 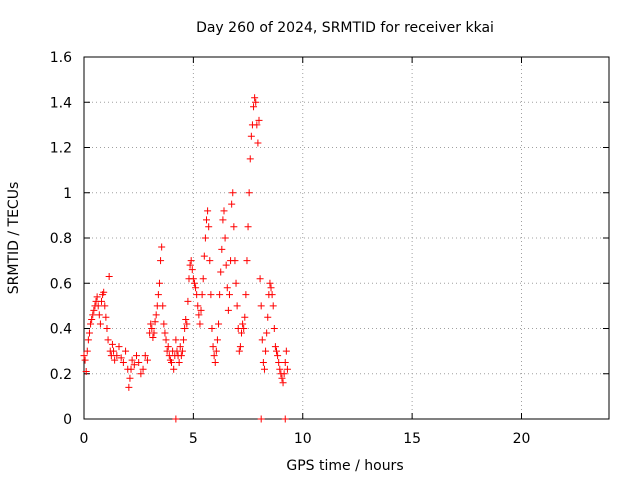 I want to click on y-tick-label: 0.2, so click(x=61, y=375).